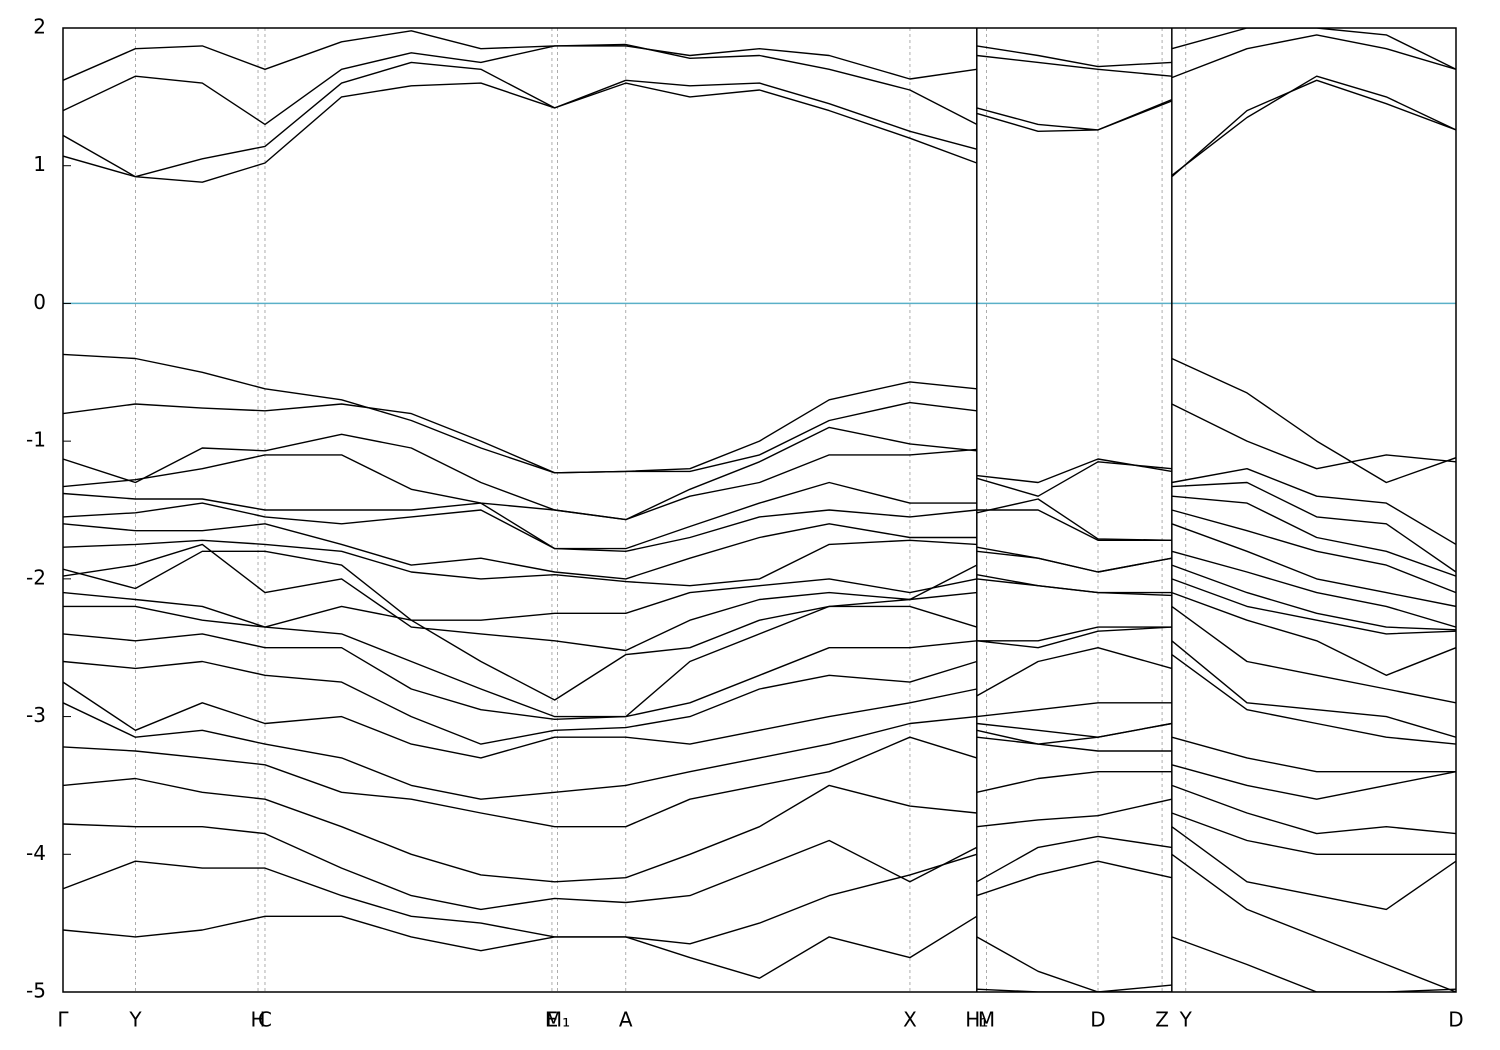 The image size is (1500, 1050). Describe the element at coordinates (976, 1020) in the screenshot. I see `x-tick-label: H₁` at that location.